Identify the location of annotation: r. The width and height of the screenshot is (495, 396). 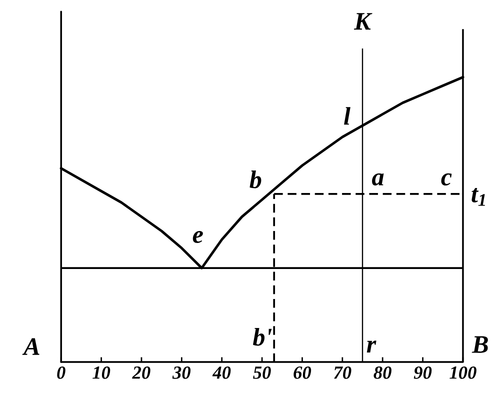
(371, 346).